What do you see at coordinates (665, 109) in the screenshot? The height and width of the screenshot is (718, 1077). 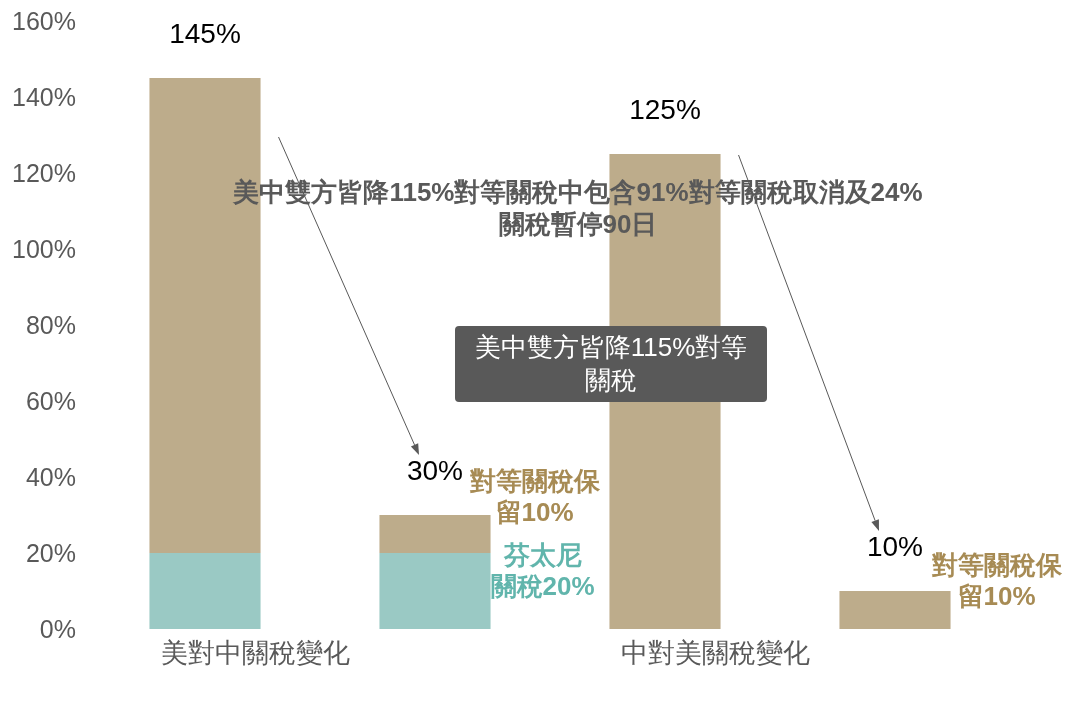 I see `data-label: 125%` at bounding box center [665, 109].